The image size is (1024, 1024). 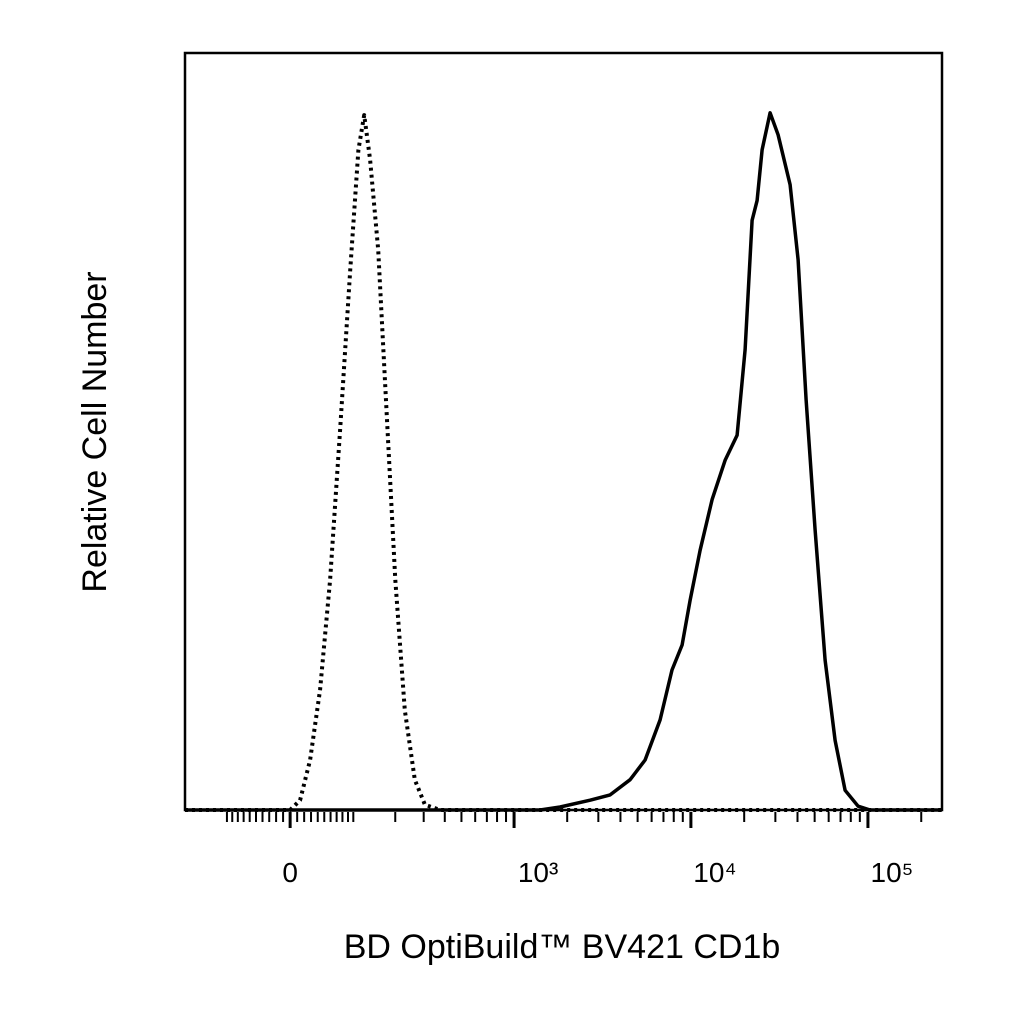 What do you see at coordinates (538, 872) in the screenshot?
I see `x-tick-label: 10³` at bounding box center [538, 872].